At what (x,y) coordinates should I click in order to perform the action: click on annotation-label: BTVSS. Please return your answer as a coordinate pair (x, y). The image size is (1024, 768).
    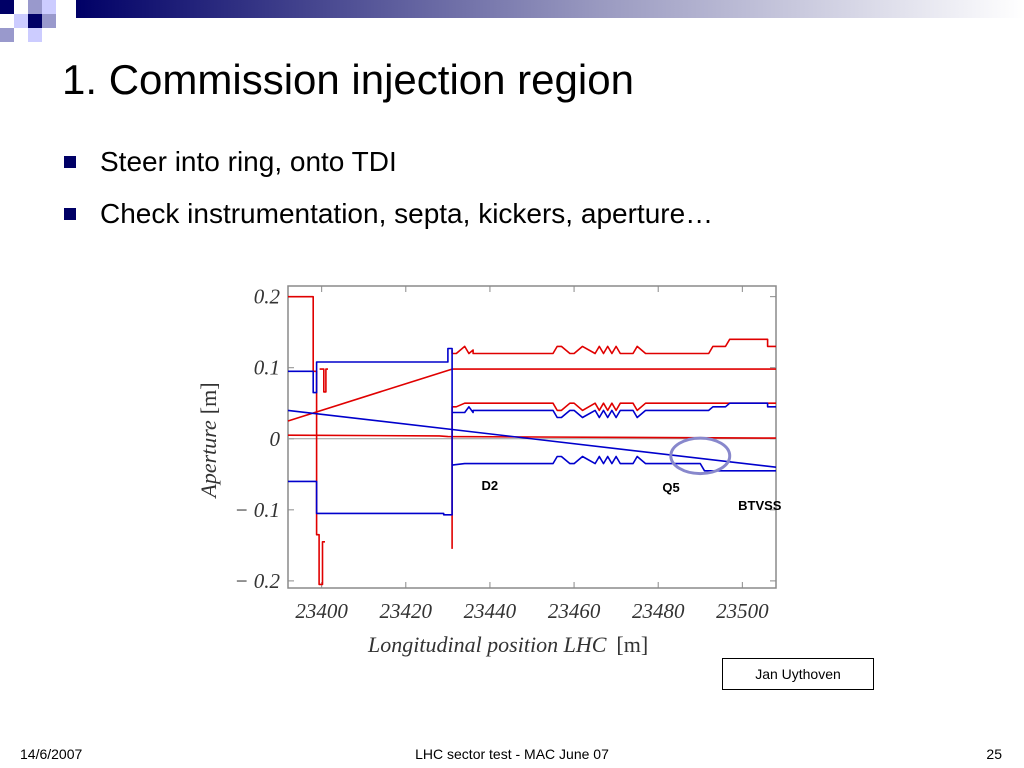
    Looking at the image, I should click on (760, 505).